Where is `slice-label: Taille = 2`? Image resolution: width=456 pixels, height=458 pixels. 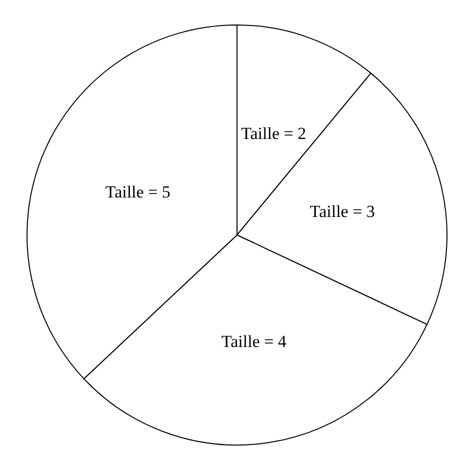 slice-label: Taille = 2 is located at coordinates (273, 133).